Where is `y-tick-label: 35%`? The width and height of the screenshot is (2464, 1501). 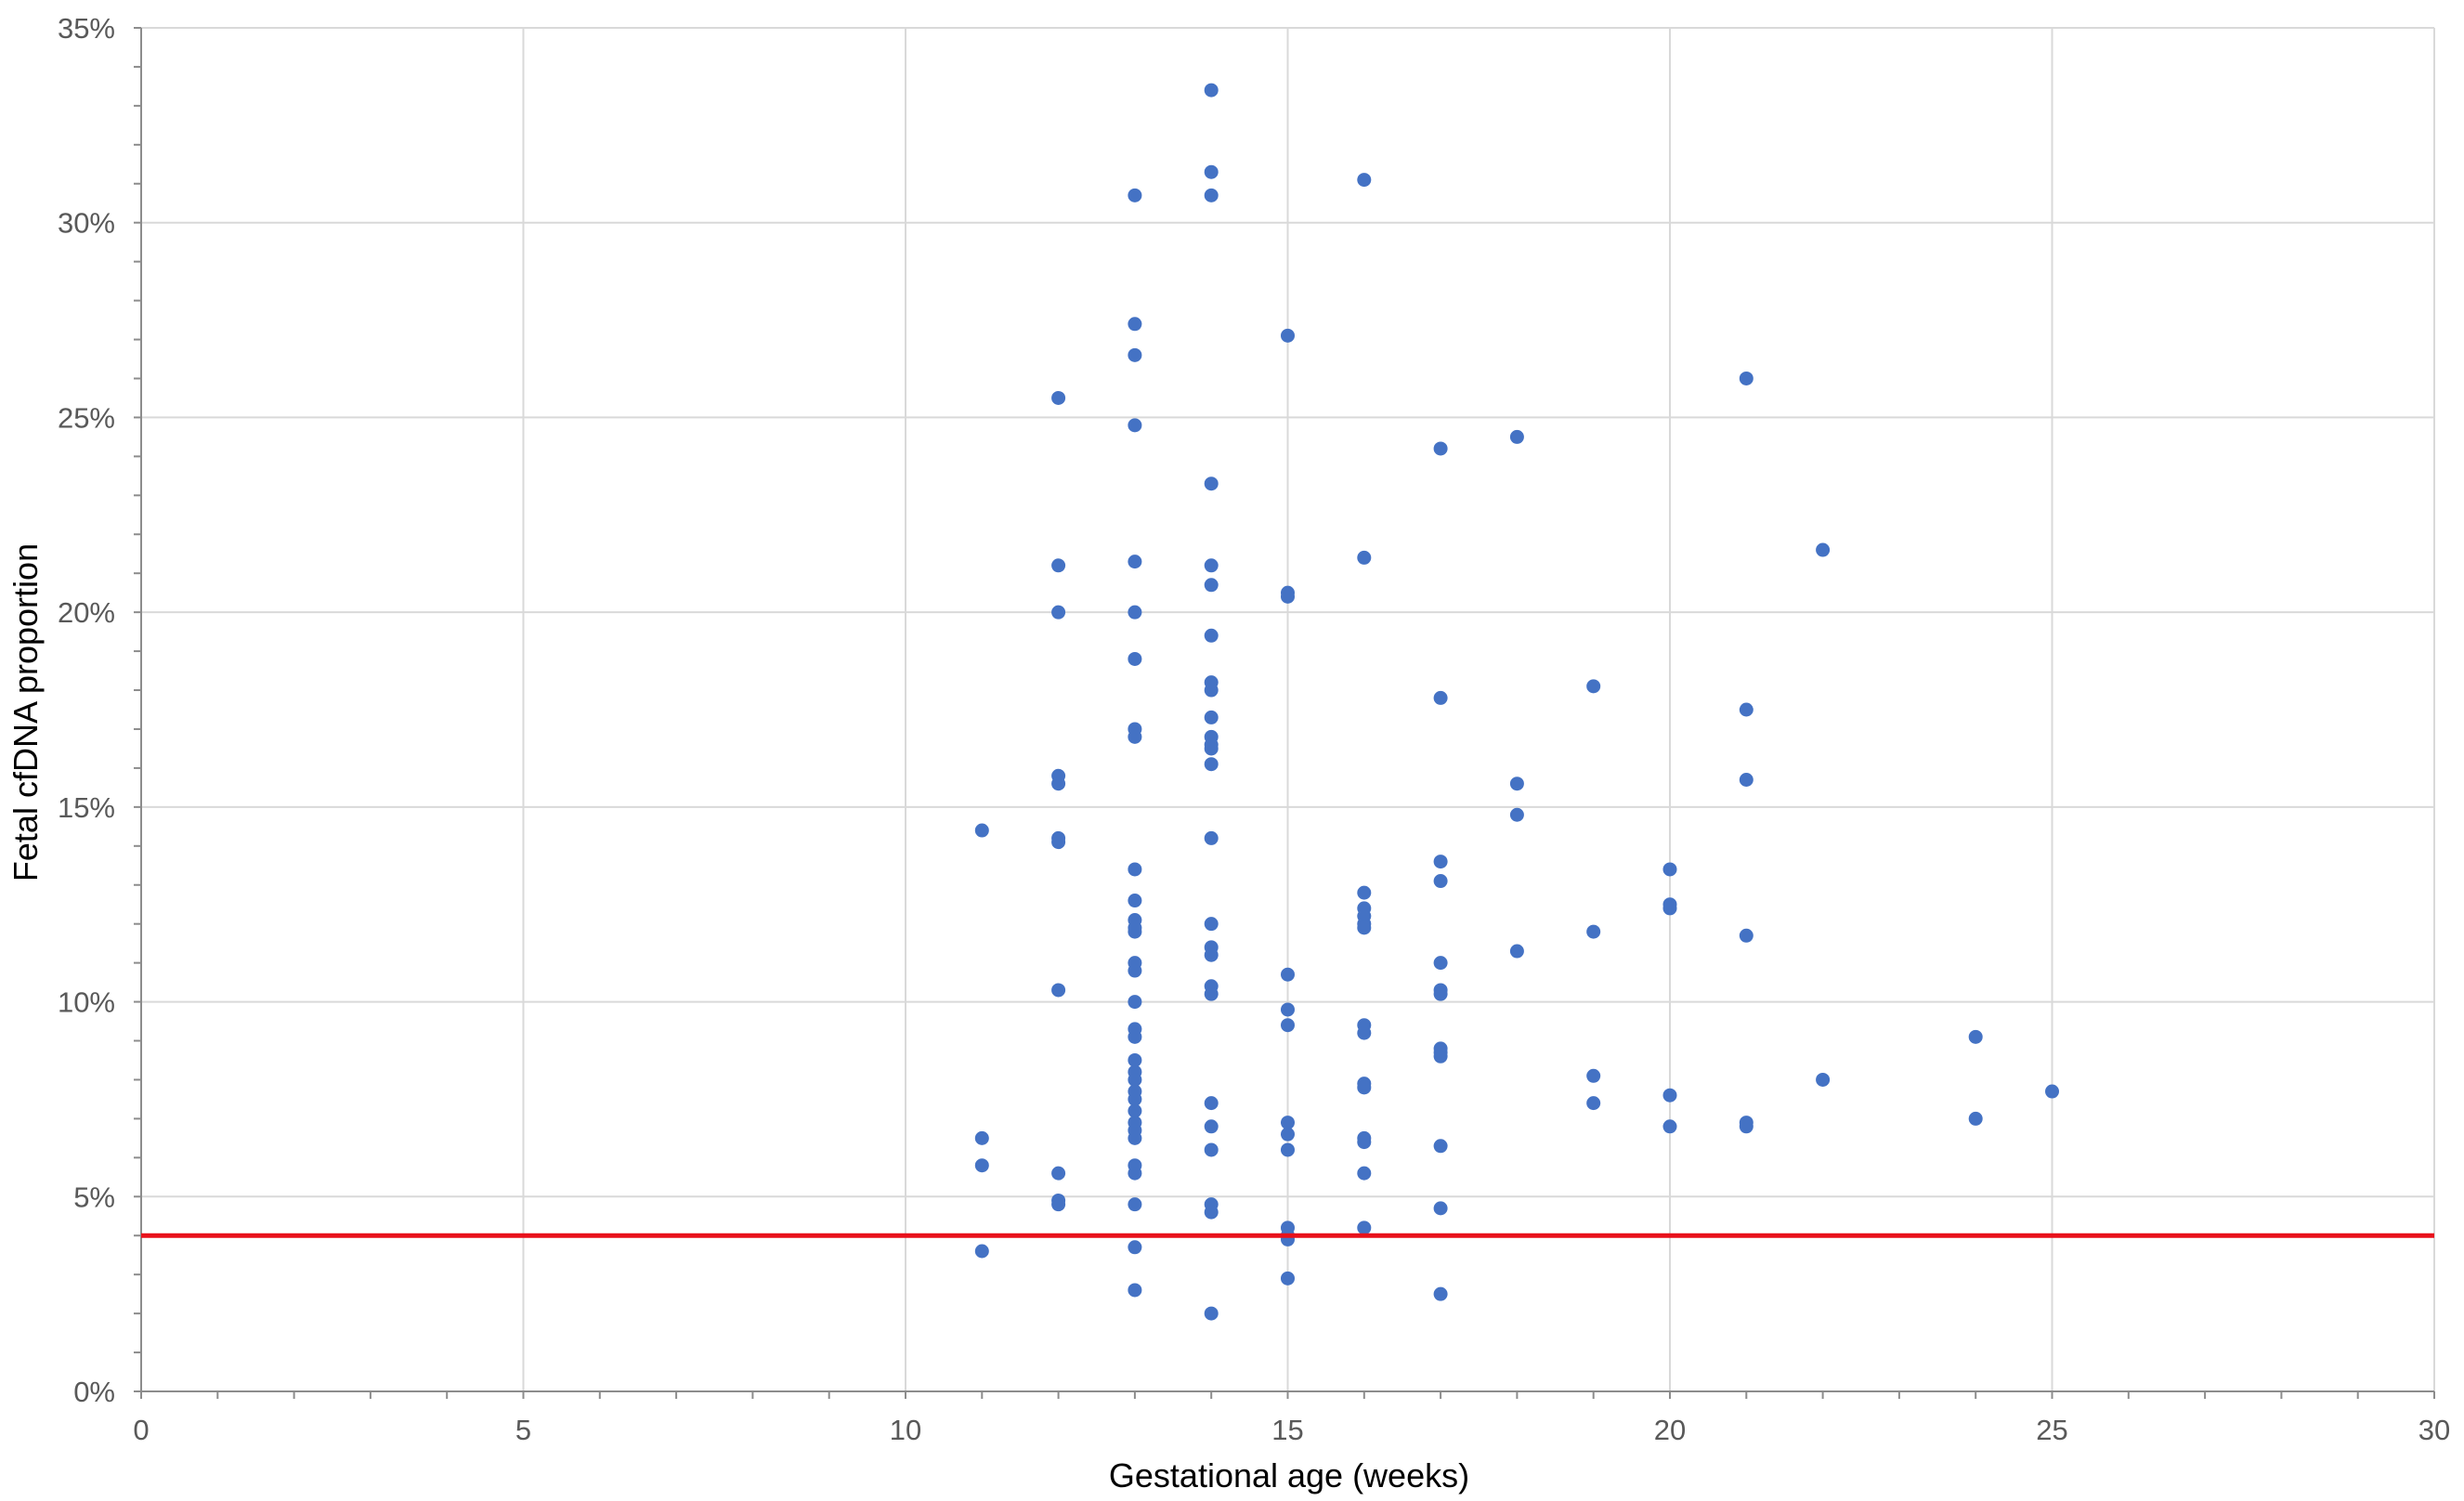
y-tick-label: 35% is located at coordinates (86, 28).